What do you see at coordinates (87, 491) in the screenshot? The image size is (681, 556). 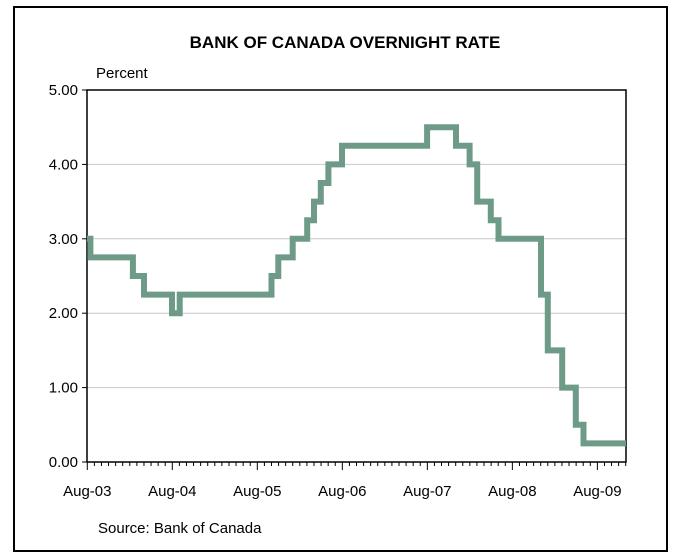 I see `x-tick-label: Aug-03` at bounding box center [87, 491].